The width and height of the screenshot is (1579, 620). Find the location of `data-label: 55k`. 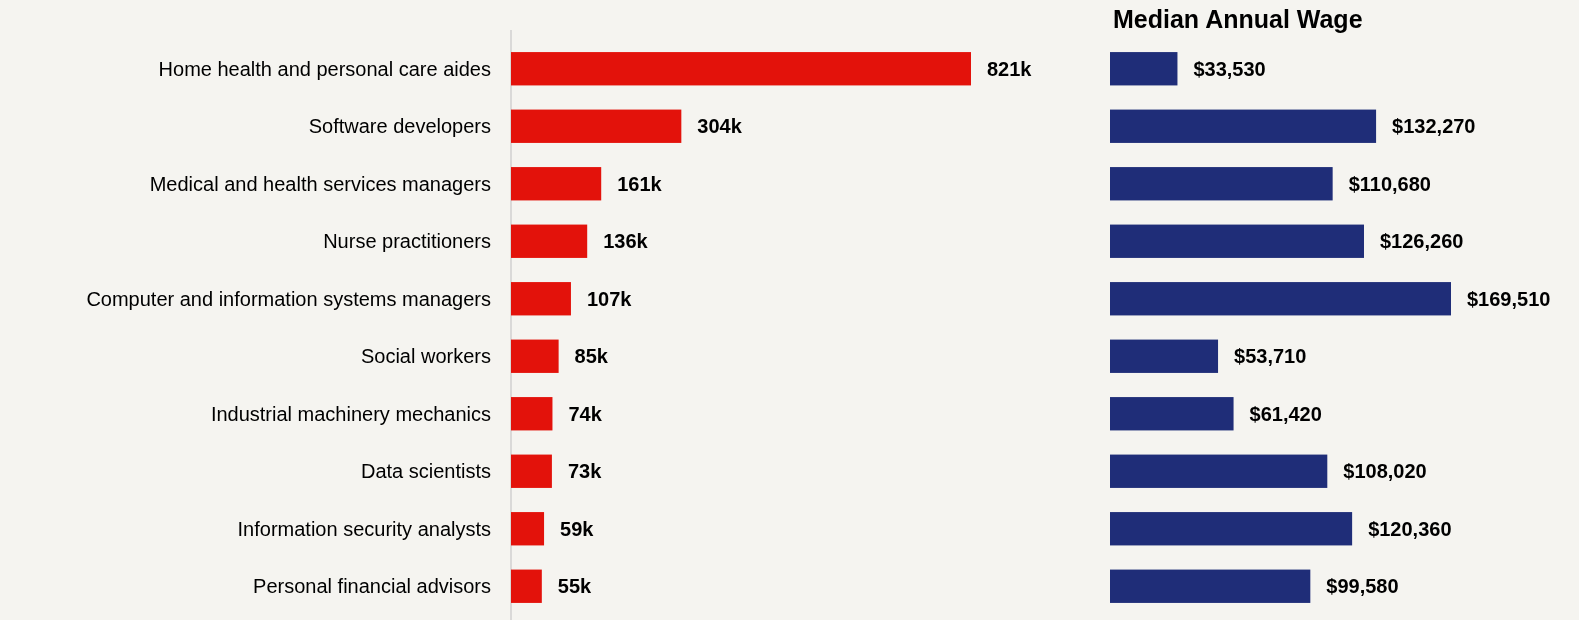

data-label: 55k is located at coordinates (575, 586).